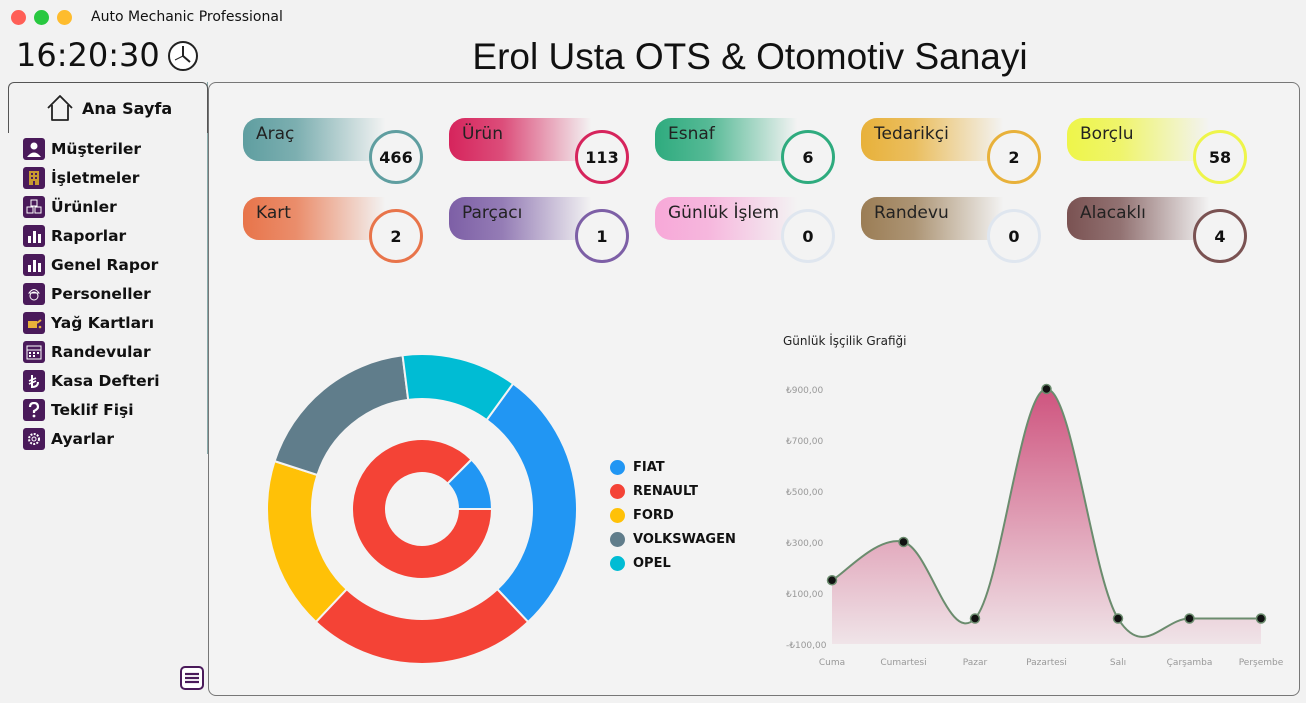 Image resolution: width=1306 pixels, height=703 pixels. What do you see at coordinates (649, 467) in the screenshot?
I see `legend-label: FIAT` at bounding box center [649, 467].